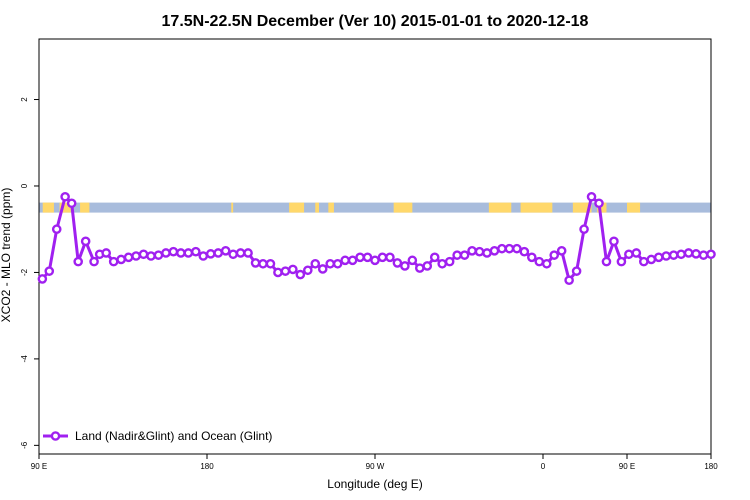  I want to click on y-tick-label: -6, so click(24, 445).